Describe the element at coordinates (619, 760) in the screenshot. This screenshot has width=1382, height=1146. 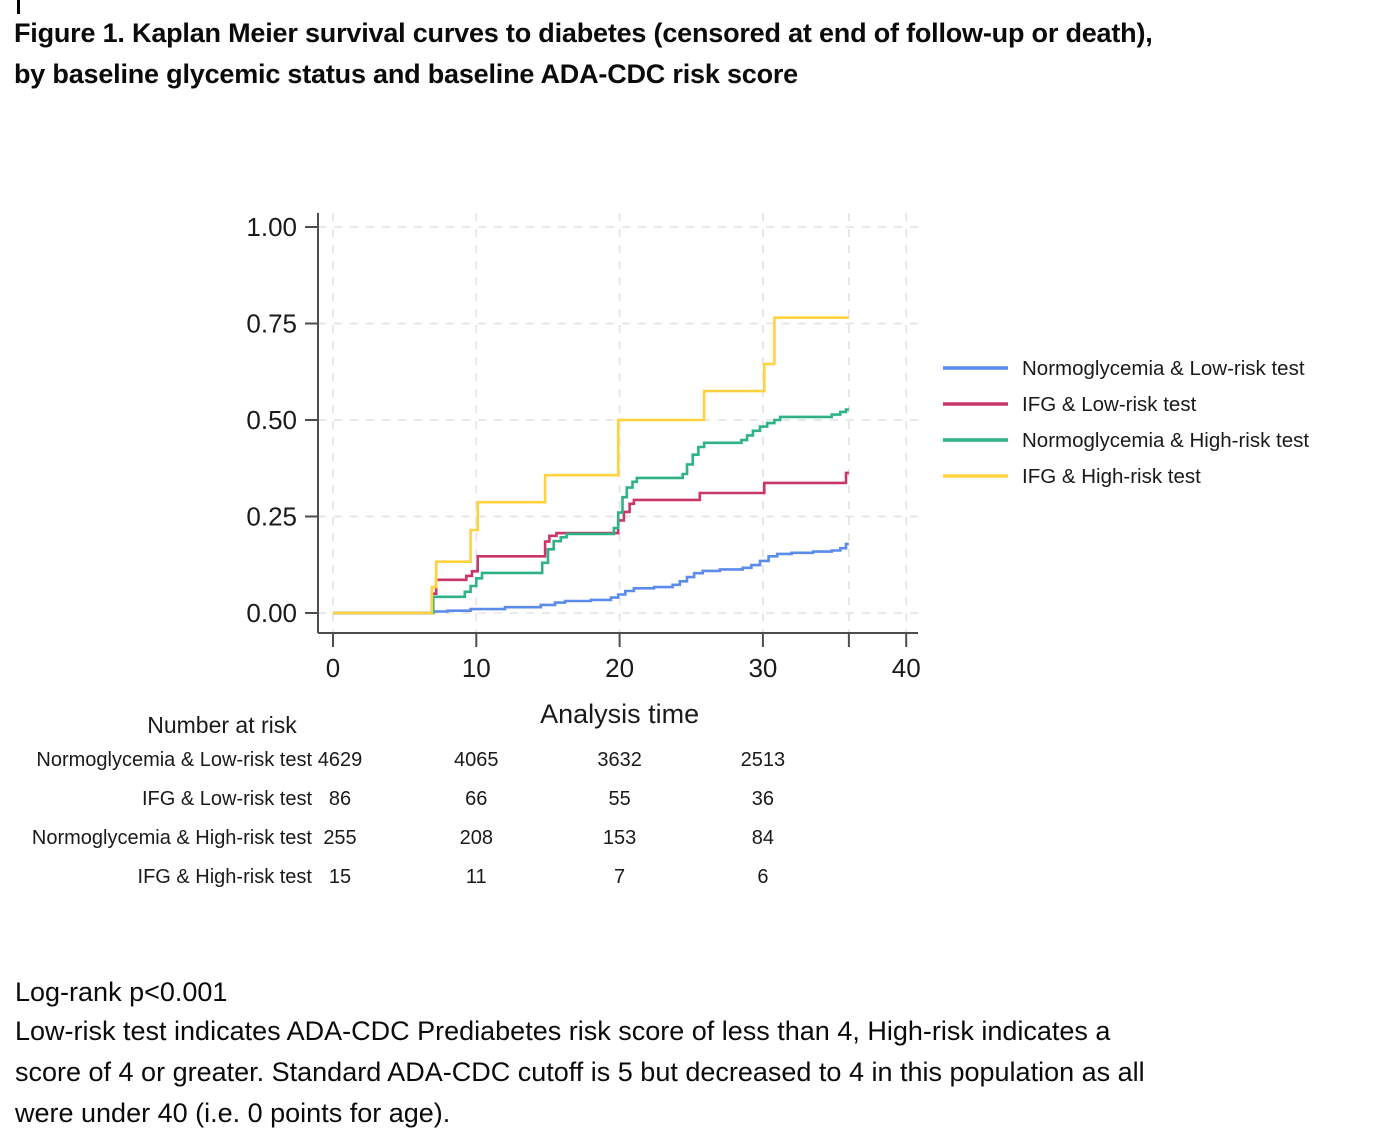
I see `risk-count: 3632` at that location.